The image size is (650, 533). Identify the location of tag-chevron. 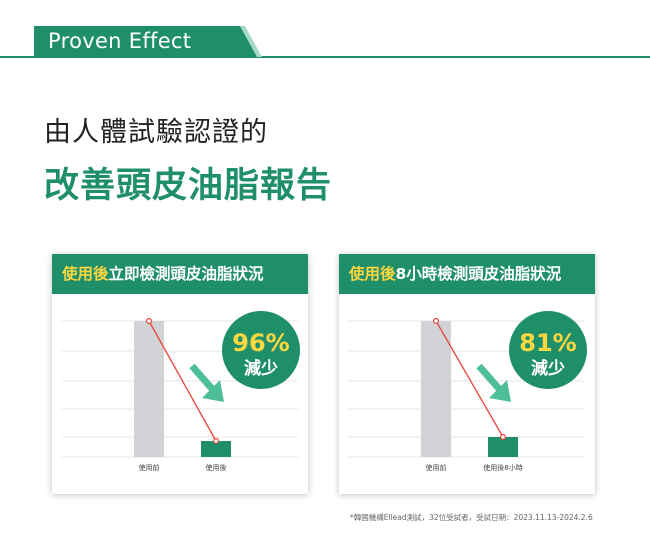
(250, 41).